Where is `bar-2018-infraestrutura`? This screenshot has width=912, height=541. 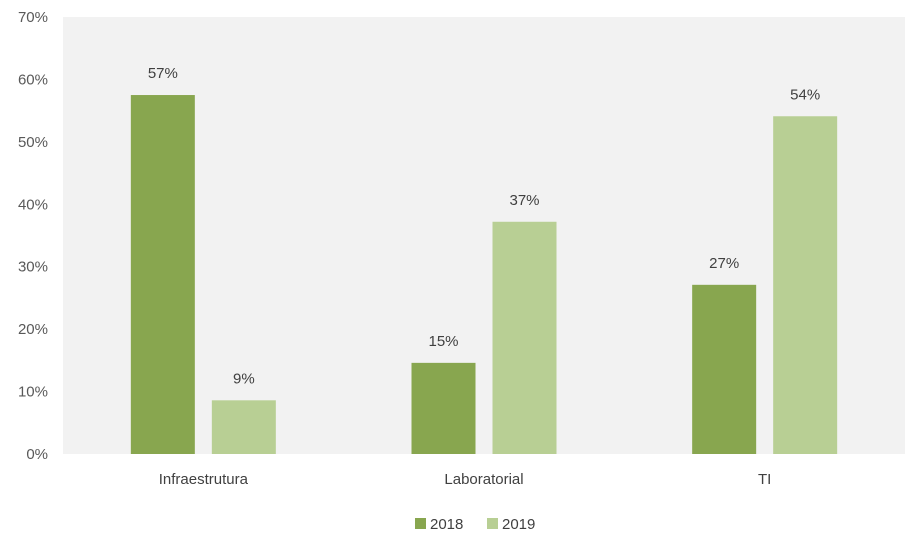
bar-2018-infraestrutura is located at coordinates (162, 275).